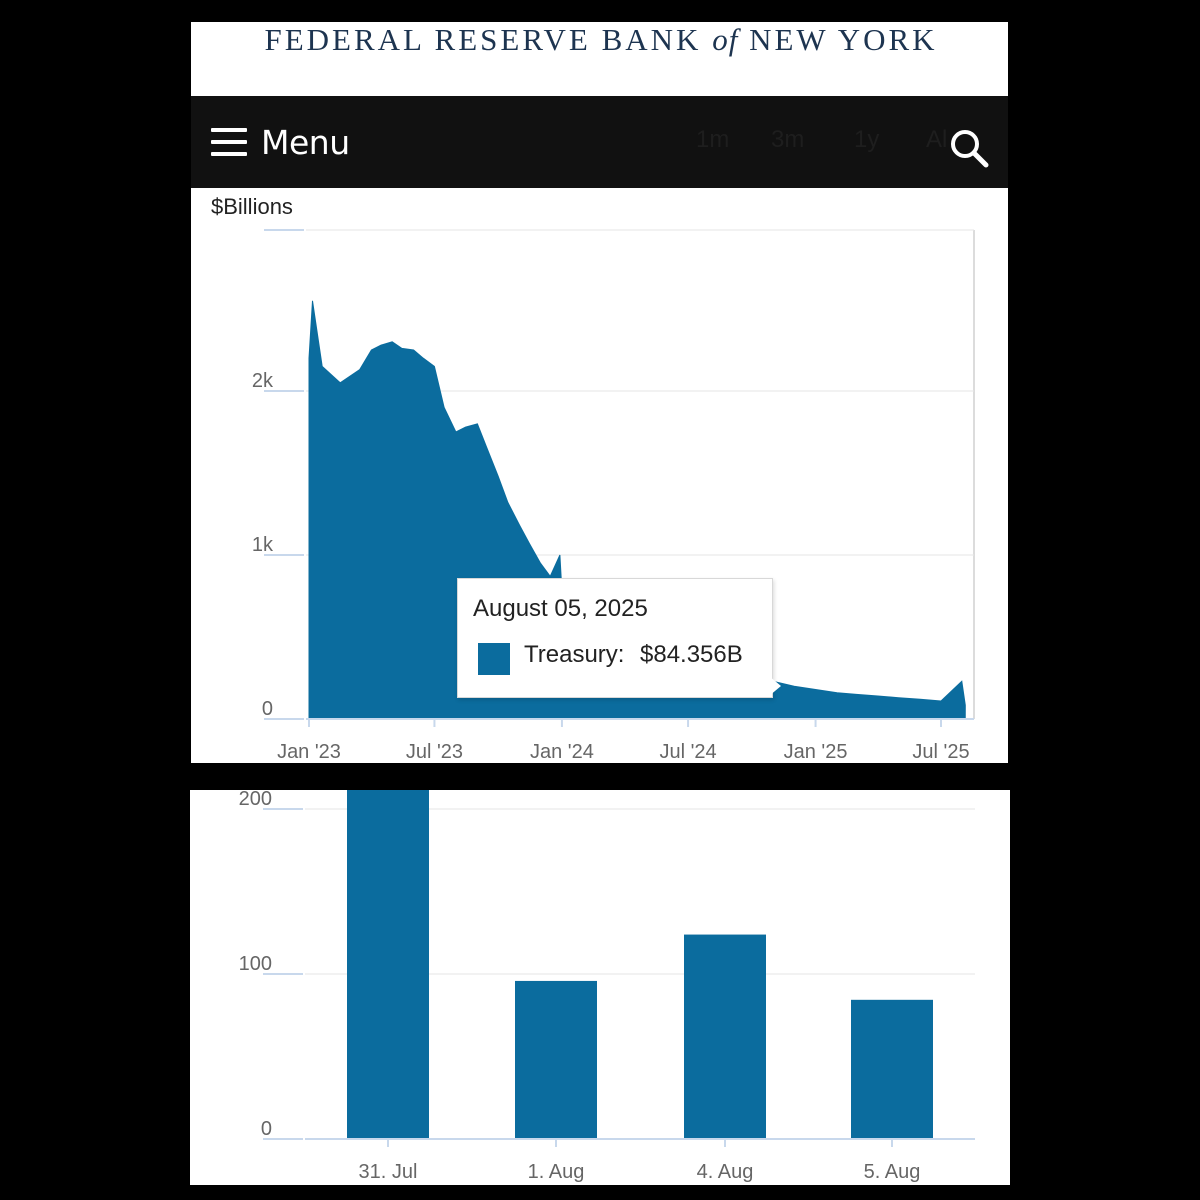  I want to click on bar-5-aug, so click(892, 1069).